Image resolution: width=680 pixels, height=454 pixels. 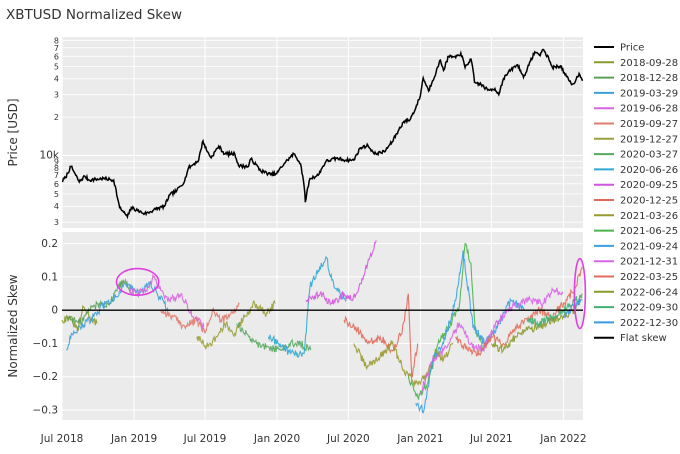 I want to click on x-tick-label: Jan 2020, so click(x=276, y=439).